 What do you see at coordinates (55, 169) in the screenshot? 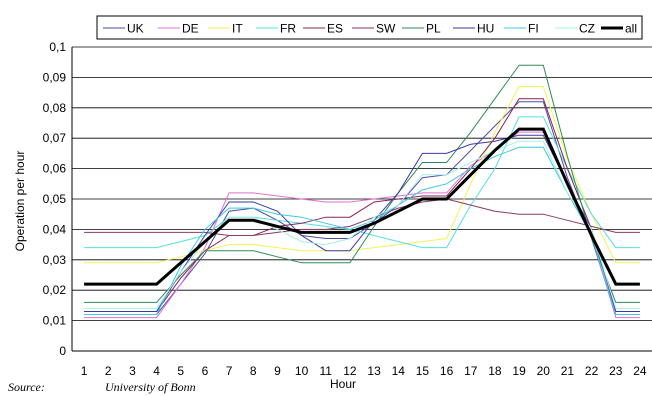
I see `y-tick-label: 0,06` at bounding box center [55, 169].